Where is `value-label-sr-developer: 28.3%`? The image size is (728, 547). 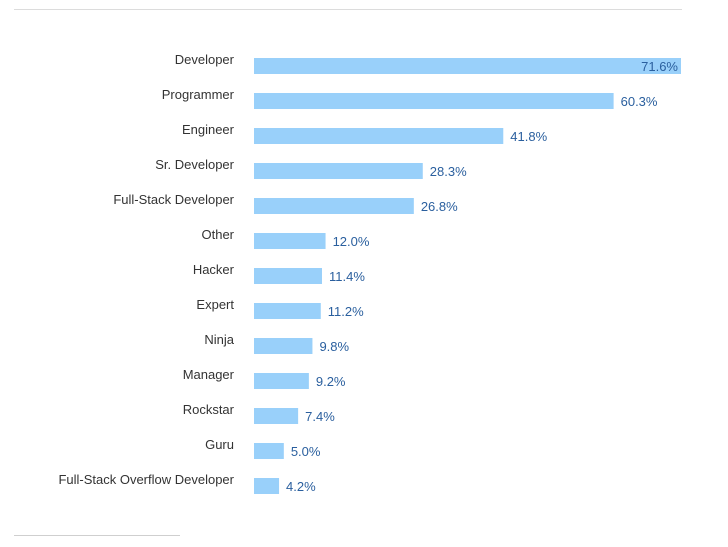
value-label-sr-developer: 28.3% is located at coordinates (448, 171).